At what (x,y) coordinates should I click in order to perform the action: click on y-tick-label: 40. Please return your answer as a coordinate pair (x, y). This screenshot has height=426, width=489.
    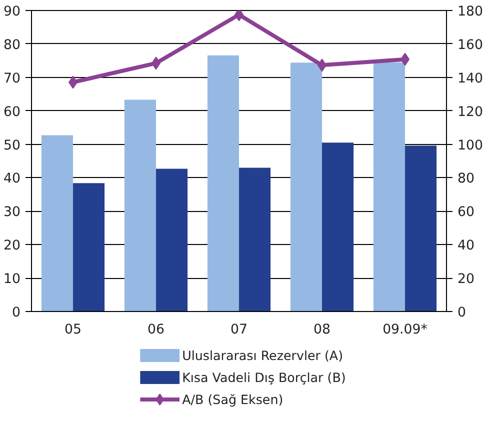
    Looking at the image, I should click on (12, 179).